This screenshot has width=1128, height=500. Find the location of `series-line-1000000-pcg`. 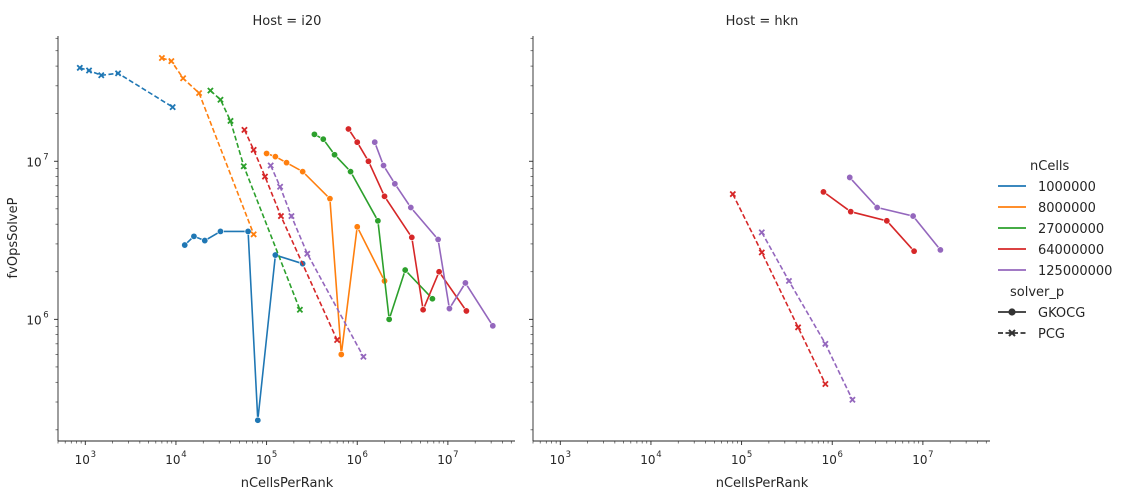

series-line-1000000-pcg is located at coordinates (126, 87).